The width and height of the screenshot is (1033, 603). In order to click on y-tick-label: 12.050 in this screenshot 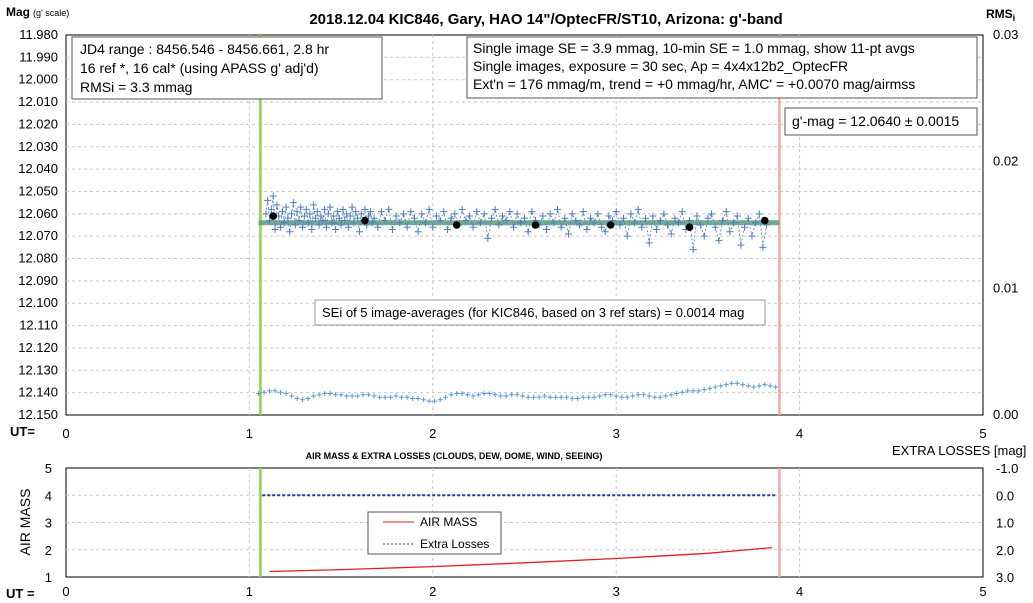, I will do `click(38, 190)`.